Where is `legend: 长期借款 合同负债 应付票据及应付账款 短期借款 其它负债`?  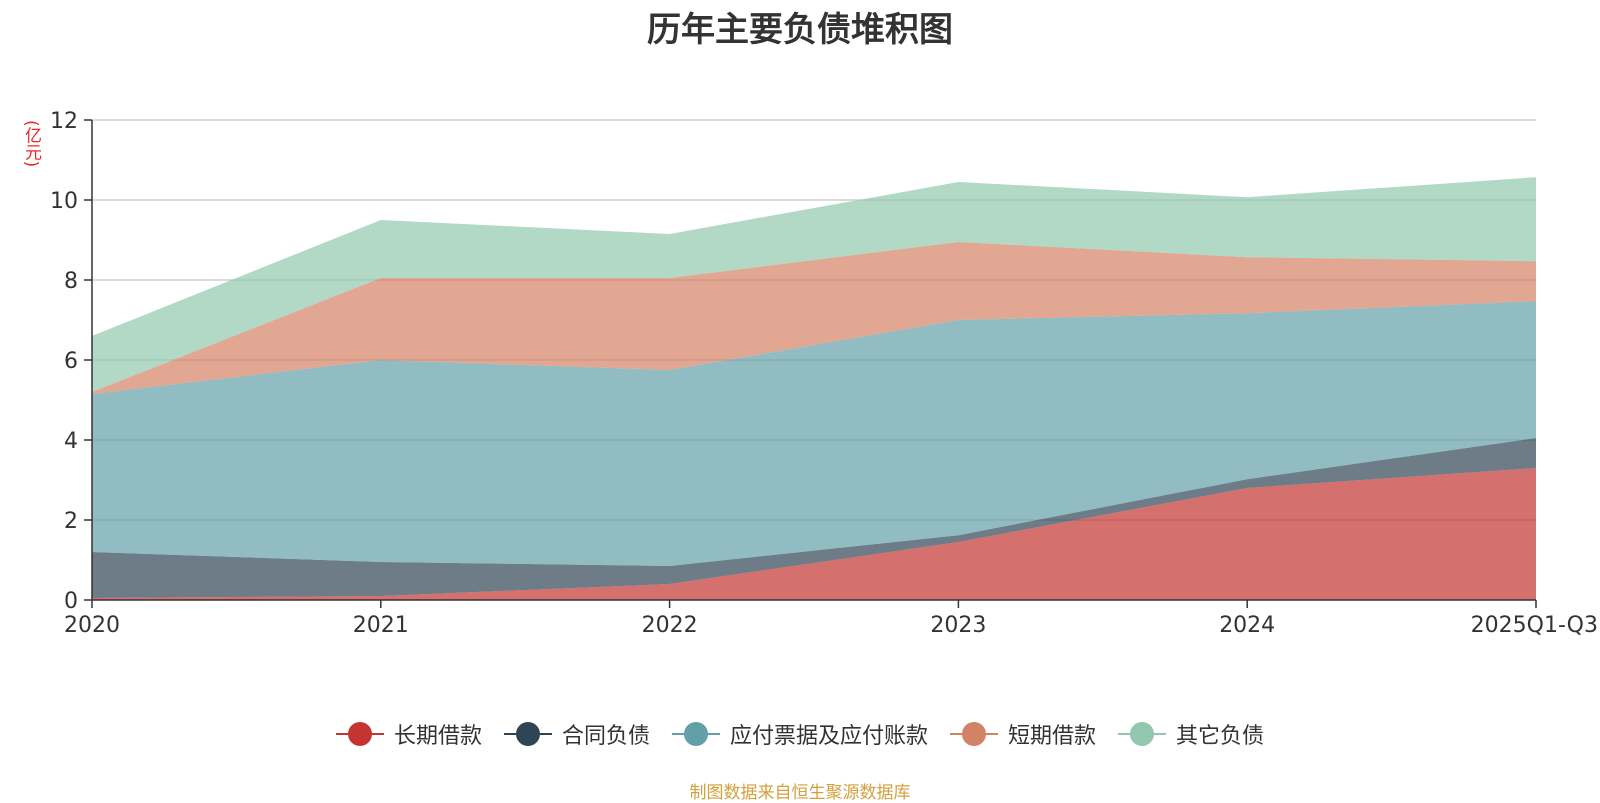
legend: 长期借款 合同负债 应付票据及应付账款 短期借款 其它负债 is located at coordinates (800, 734).